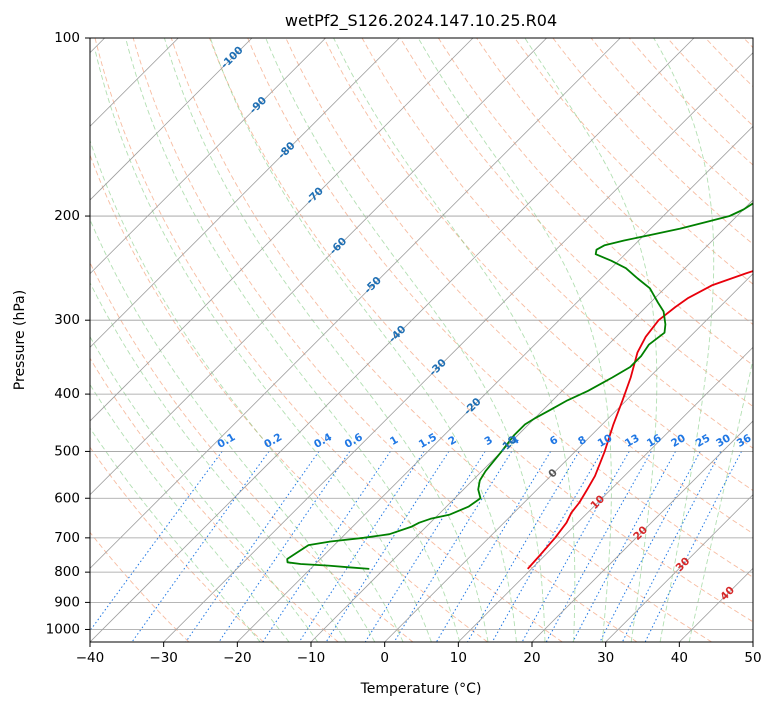  I want to click on y-tick-label: 300, so click(67, 320).